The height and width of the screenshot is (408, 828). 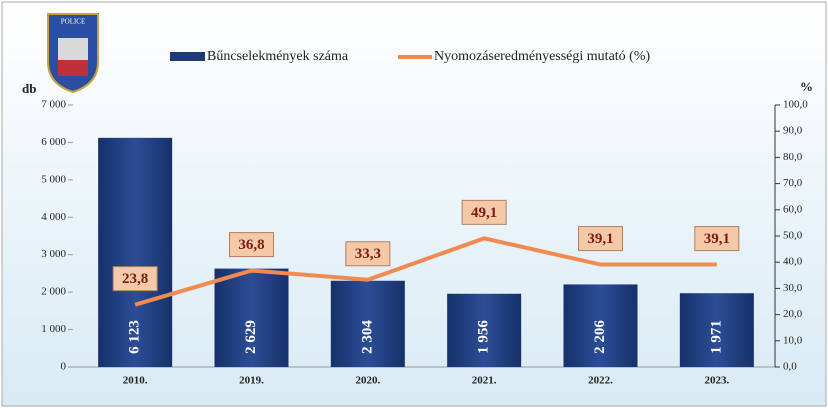 I want to click on y2-tick-label: 10,0, so click(x=793, y=340).